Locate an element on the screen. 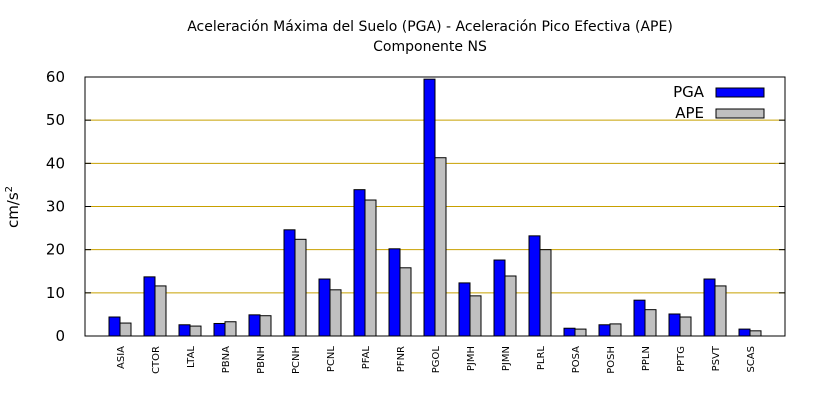  x-tick-label: POSH is located at coordinates (611, 360).